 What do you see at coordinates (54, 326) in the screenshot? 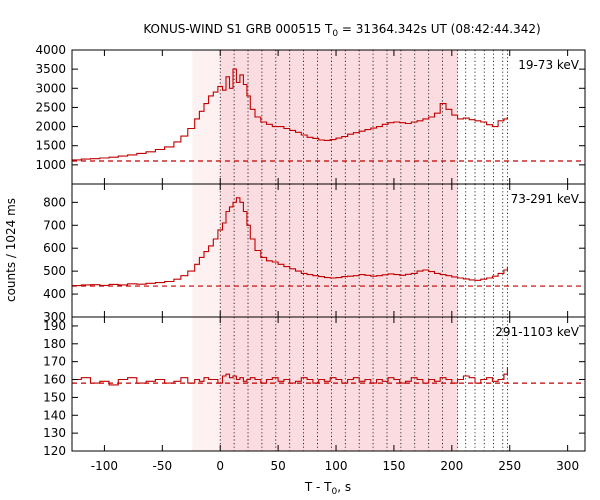
I see `y-tick-label-3-190: 190` at bounding box center [54, 326].